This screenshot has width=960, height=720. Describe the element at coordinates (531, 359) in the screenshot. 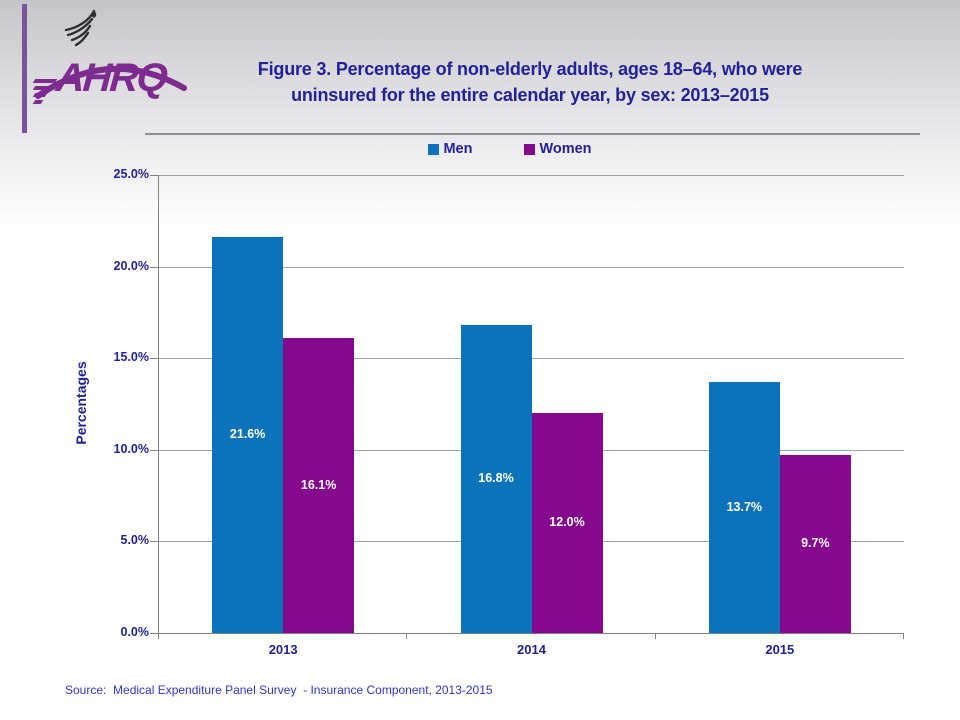

I see `gridline-15.0%` at that location.